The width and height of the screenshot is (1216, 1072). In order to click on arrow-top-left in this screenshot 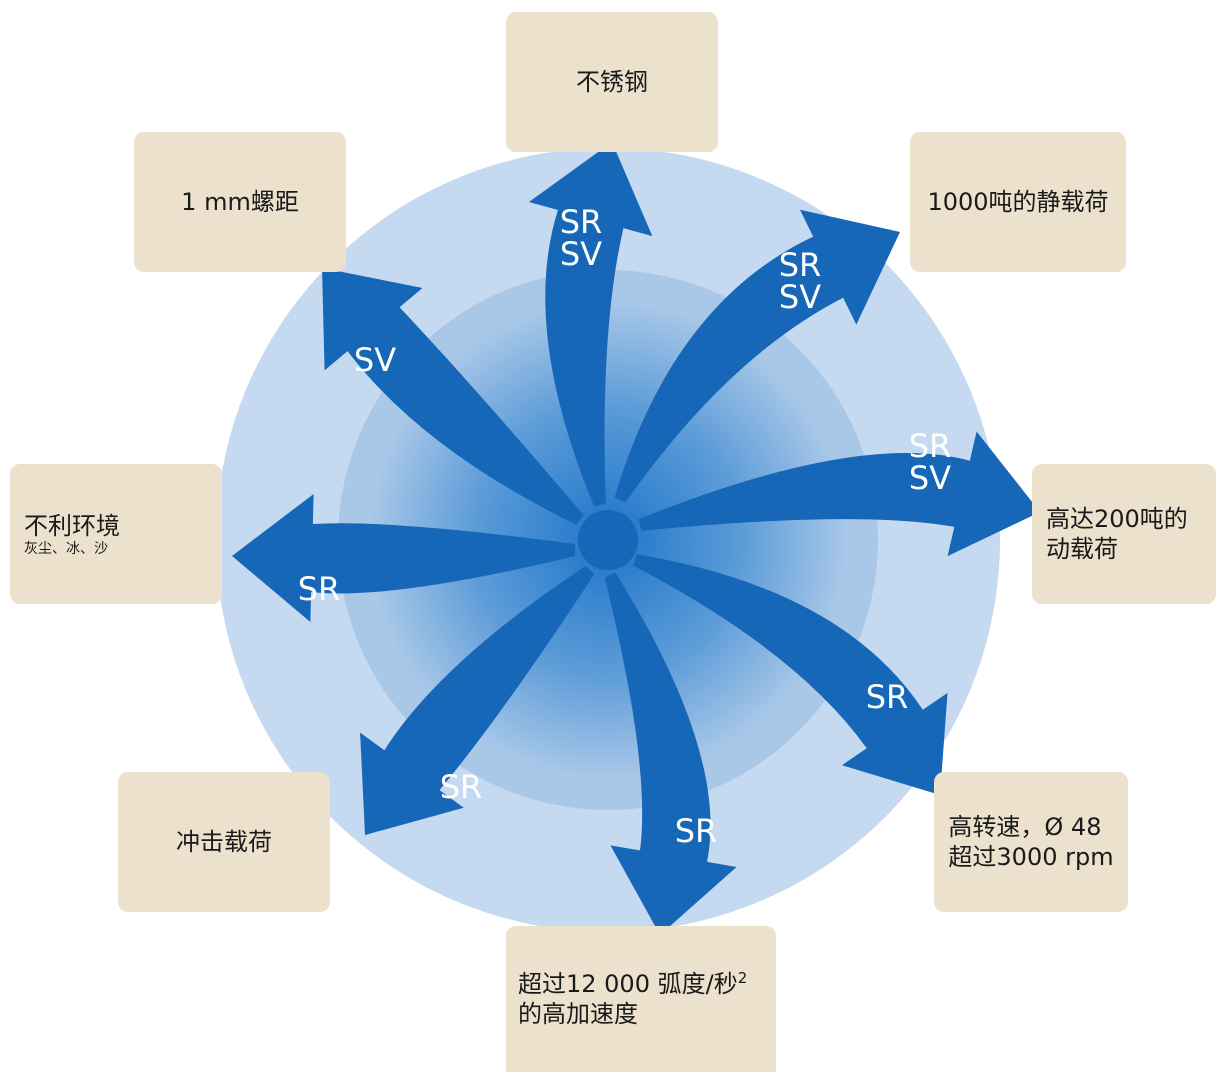, I will do `click(453, 396)`.